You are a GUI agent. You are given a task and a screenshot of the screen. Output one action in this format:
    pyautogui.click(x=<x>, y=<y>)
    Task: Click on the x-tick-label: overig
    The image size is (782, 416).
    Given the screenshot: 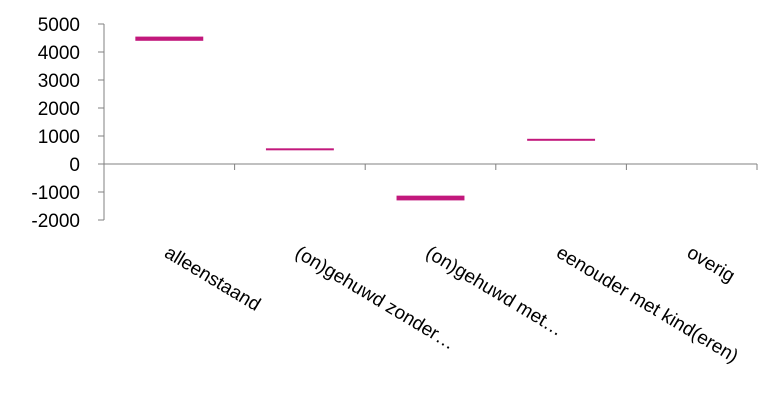 What is the action you would take?
    pyautogui.click(x=710, y=264)
    